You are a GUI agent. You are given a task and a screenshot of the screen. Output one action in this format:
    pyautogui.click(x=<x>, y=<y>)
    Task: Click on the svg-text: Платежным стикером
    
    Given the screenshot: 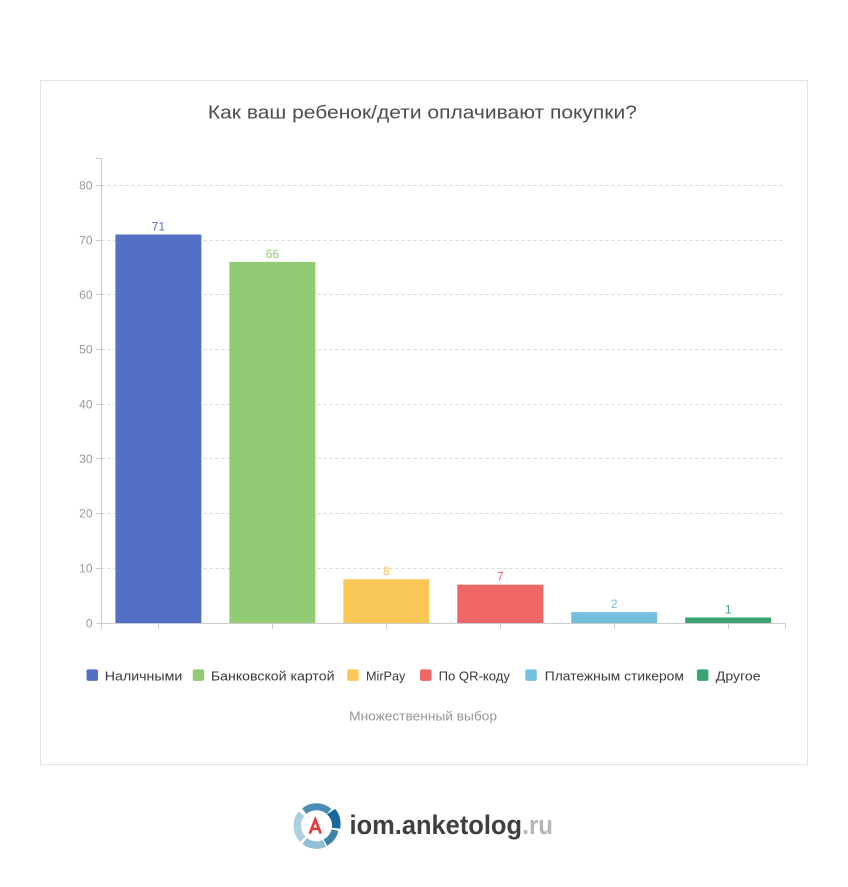 What is the action you would take?
    pyautogui.click(x=614, y=675)
    